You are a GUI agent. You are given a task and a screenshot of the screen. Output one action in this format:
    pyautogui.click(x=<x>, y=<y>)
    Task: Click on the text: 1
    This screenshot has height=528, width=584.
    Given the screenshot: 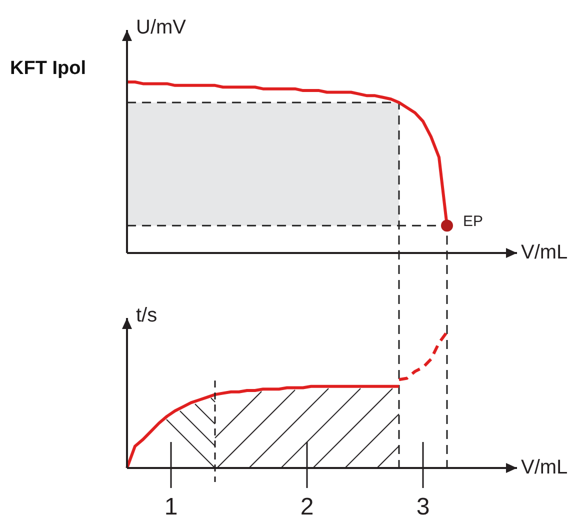 What is the action you would take?
    pyautogui.click(x=171, y=507)
    